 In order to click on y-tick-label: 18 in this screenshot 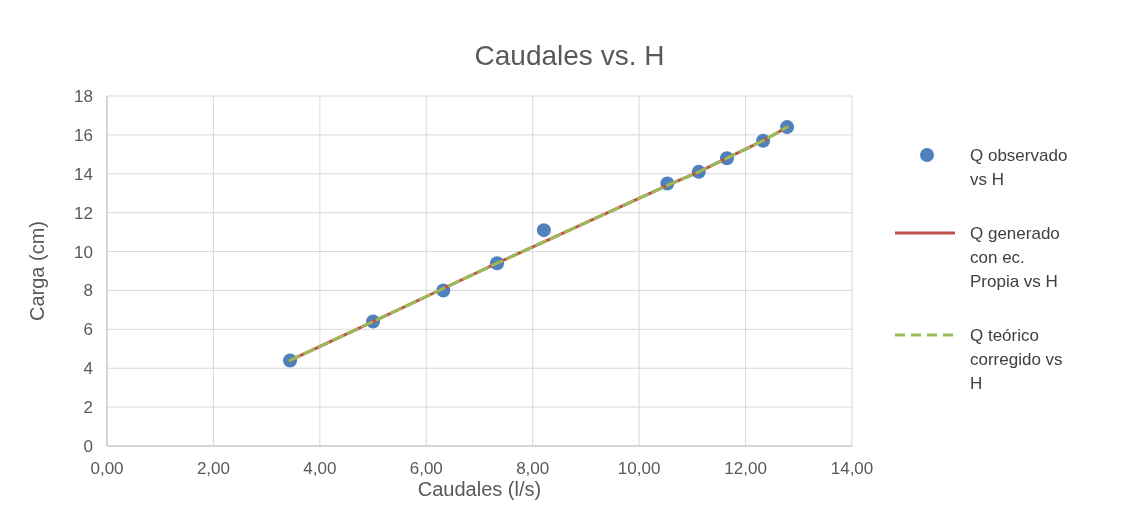, I will do `click(83, 96)`.